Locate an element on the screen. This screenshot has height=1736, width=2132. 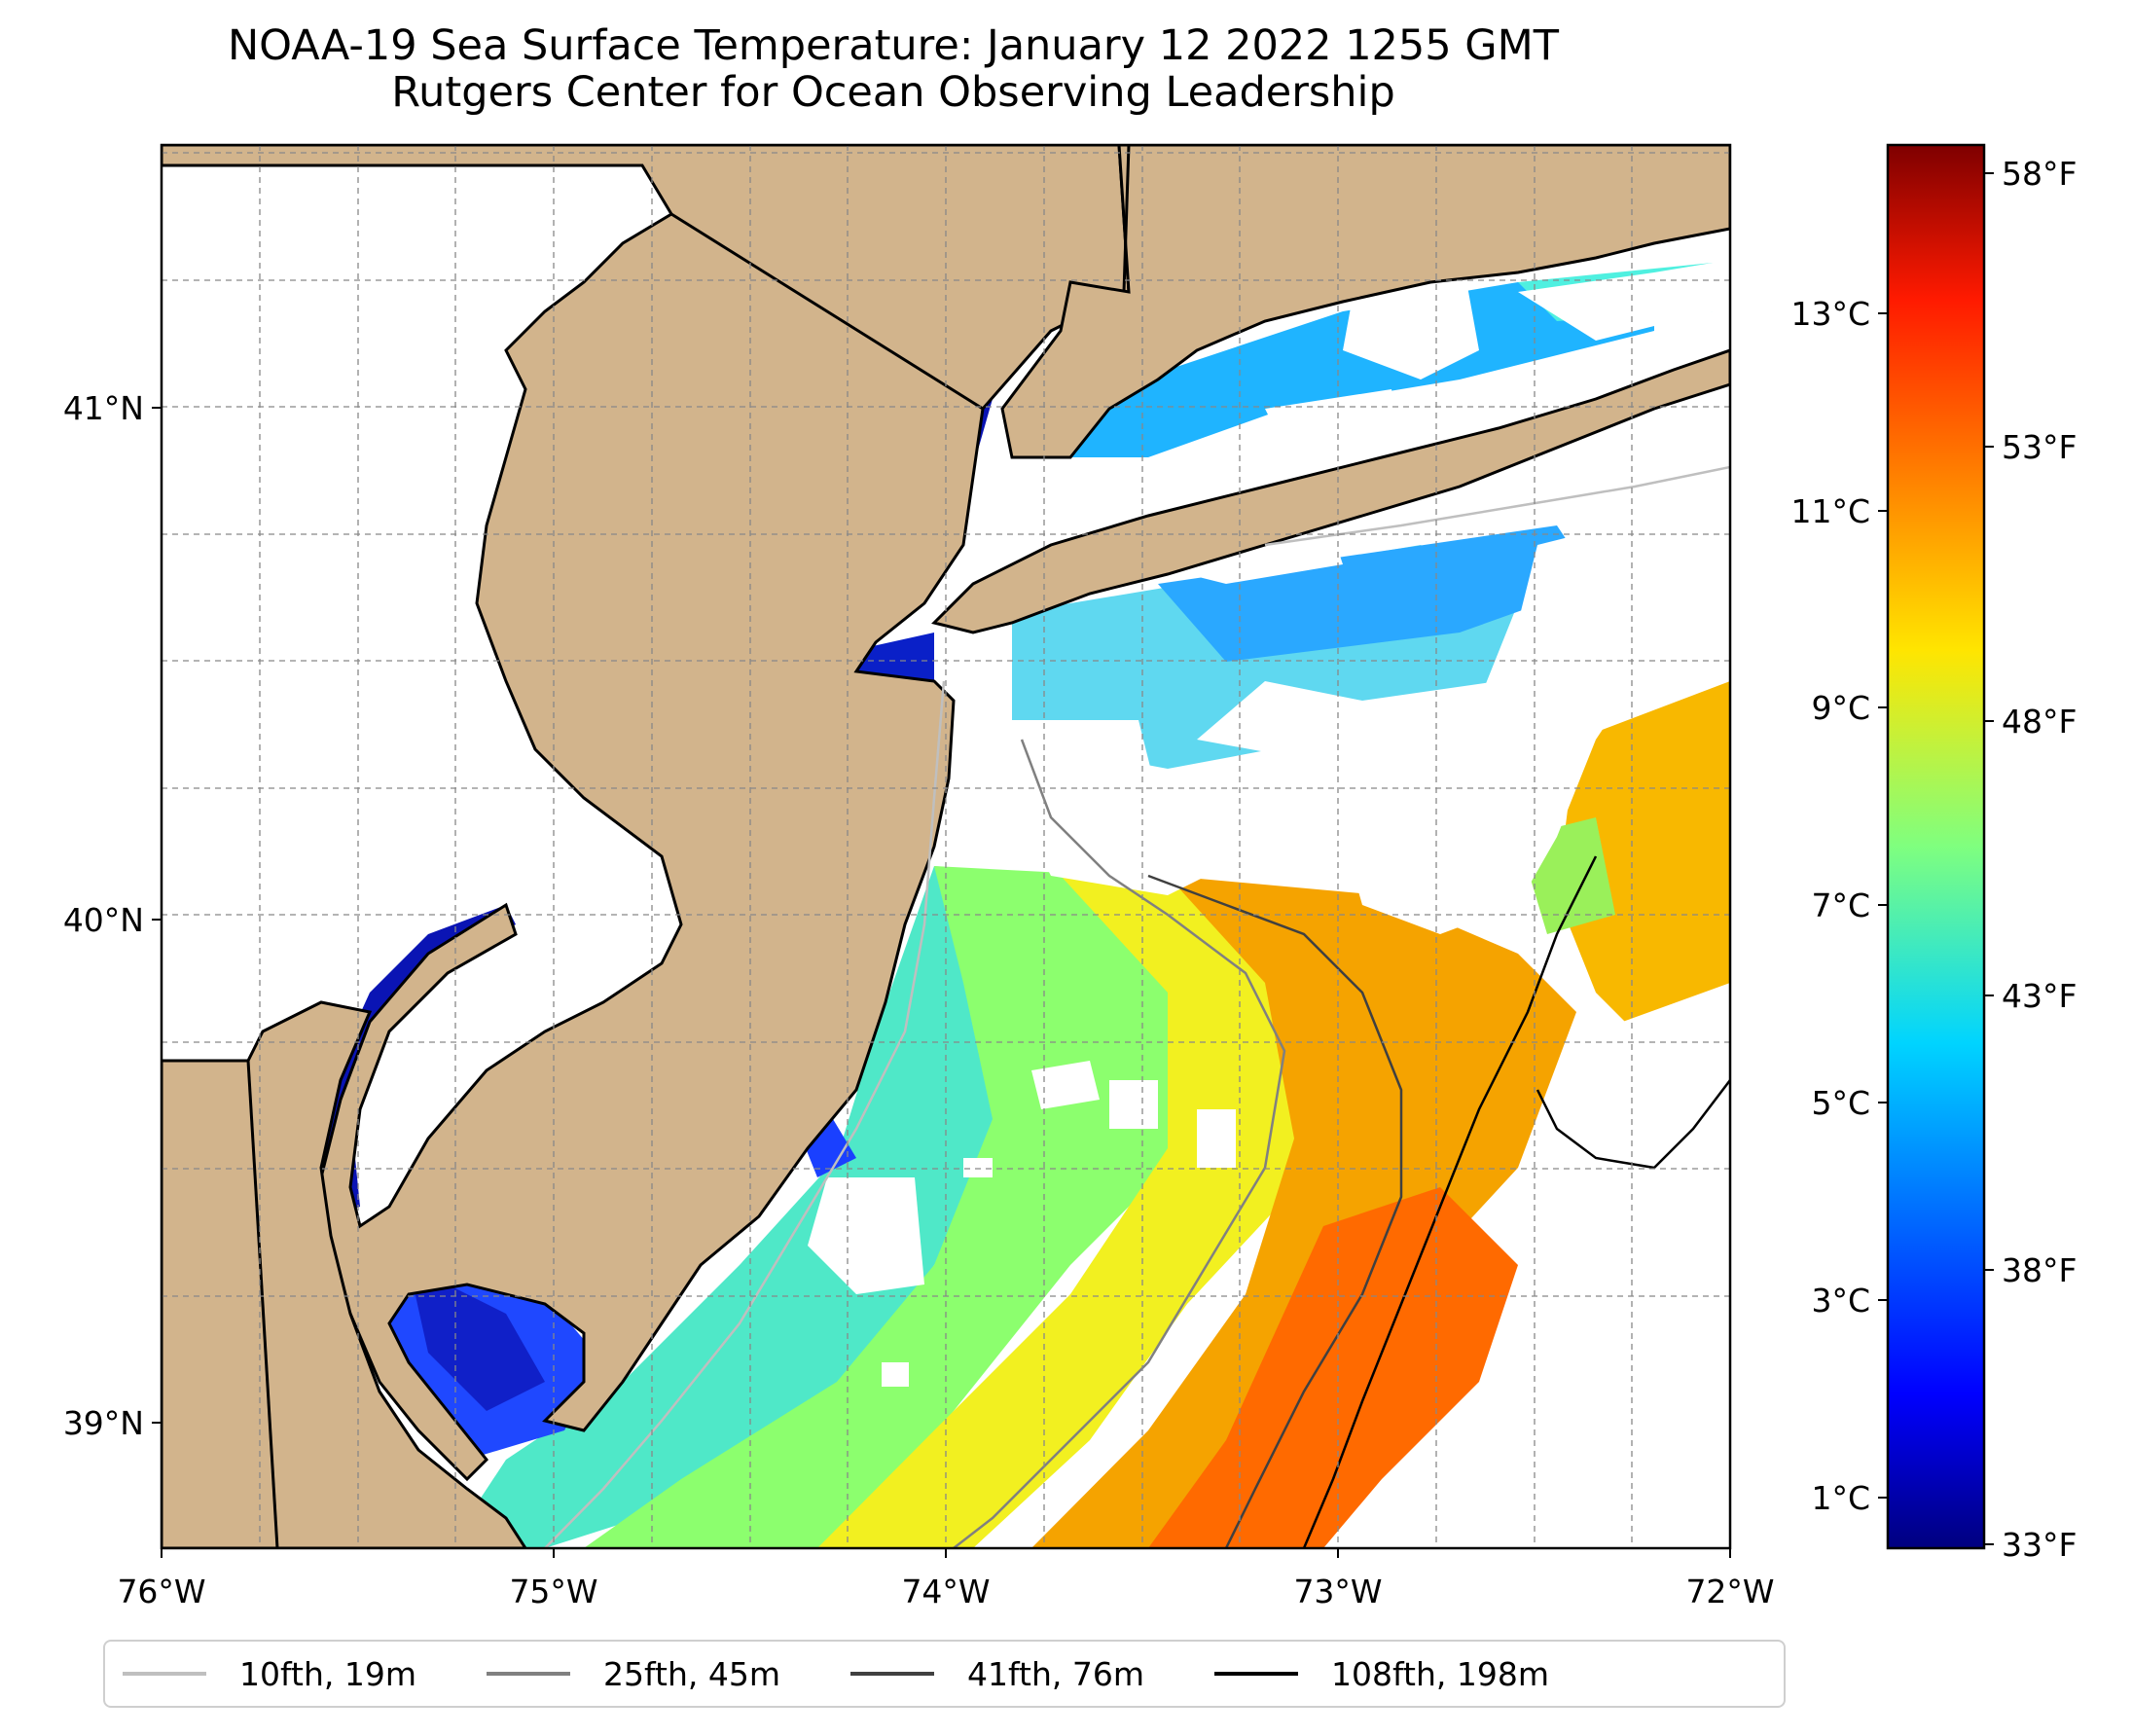
y-tick-marks is located at coordinates (157, 916).